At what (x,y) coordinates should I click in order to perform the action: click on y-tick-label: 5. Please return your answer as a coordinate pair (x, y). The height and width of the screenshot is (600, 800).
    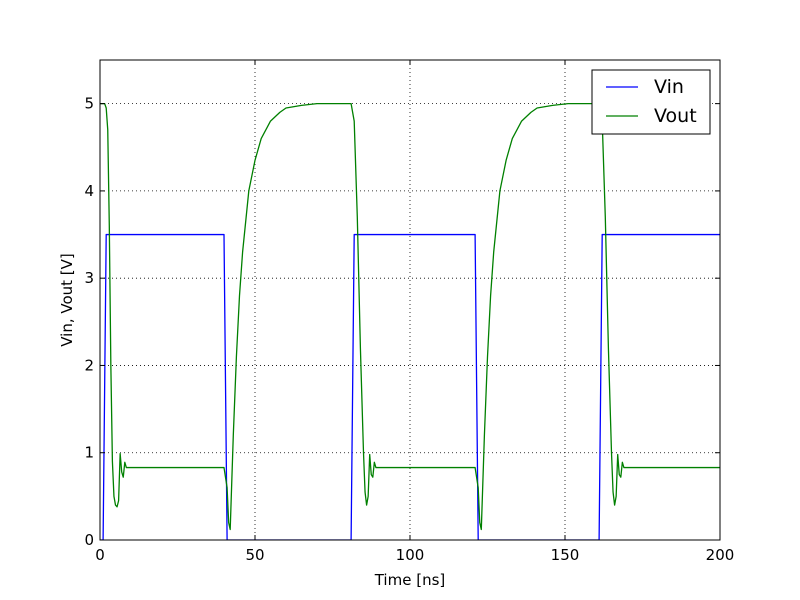
    Looking at the image, I should click on (89, 104).